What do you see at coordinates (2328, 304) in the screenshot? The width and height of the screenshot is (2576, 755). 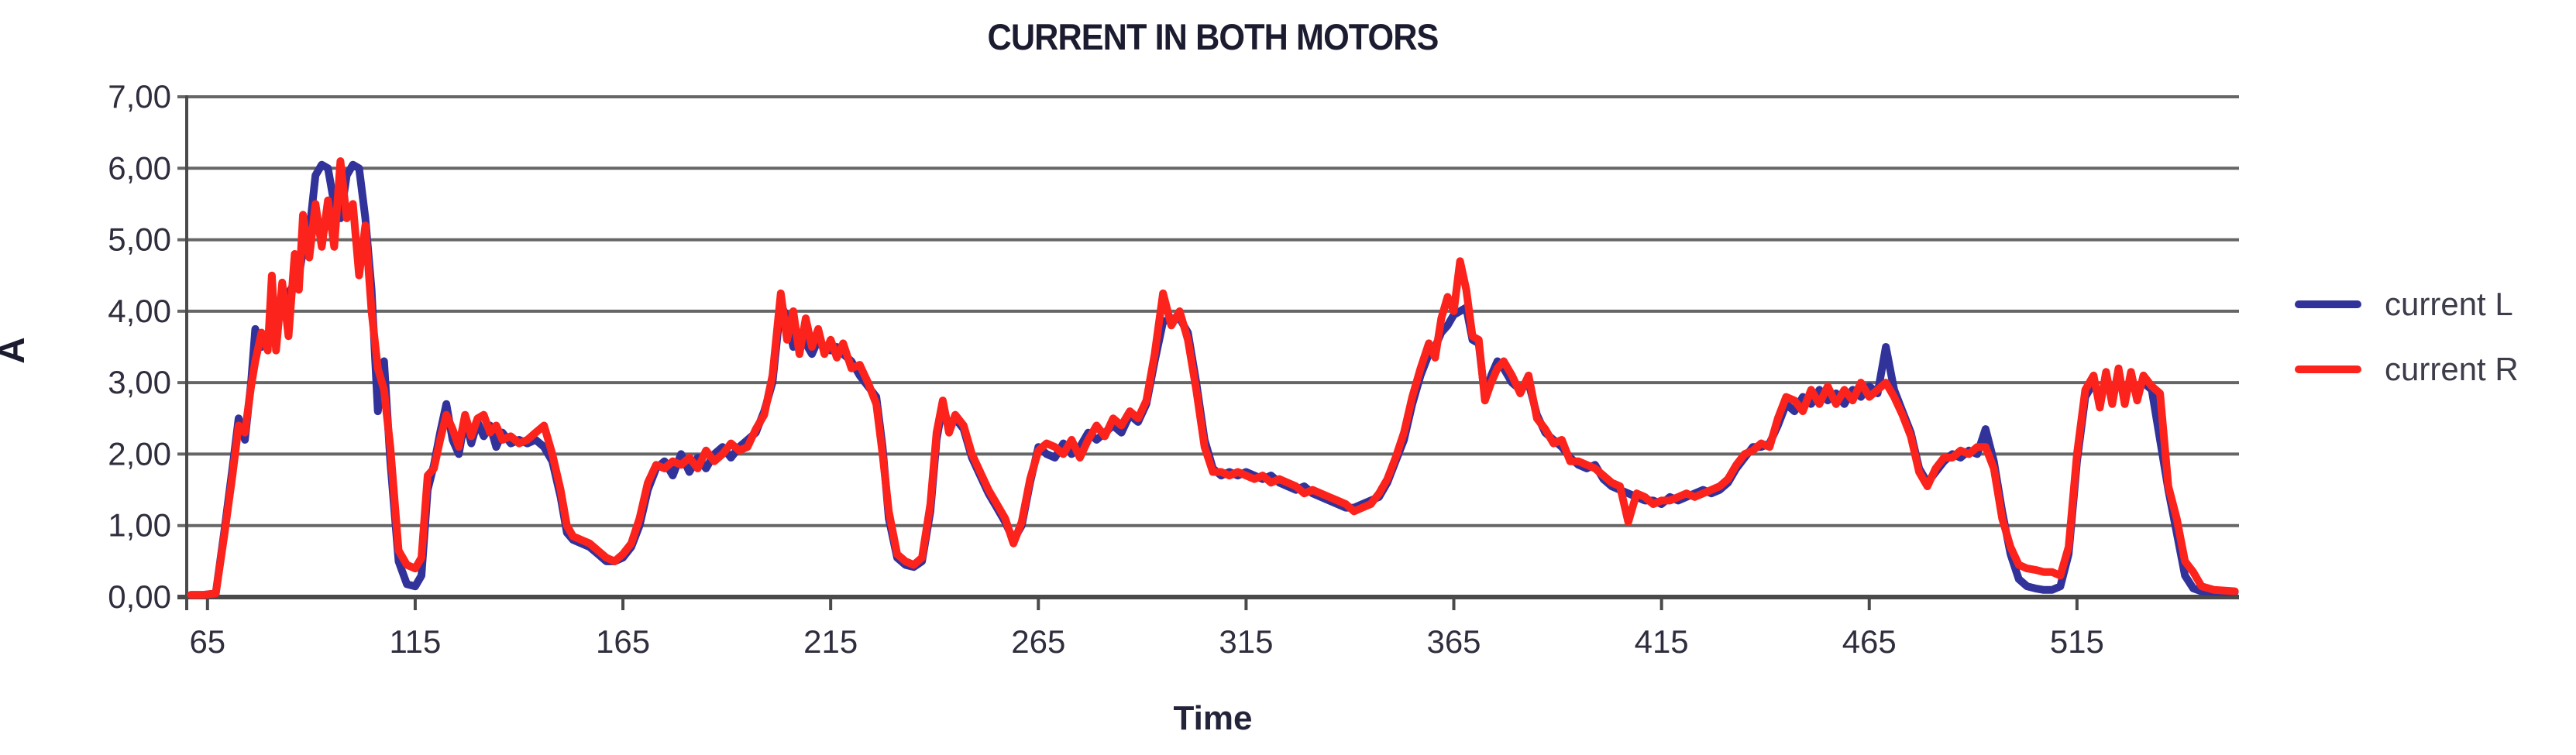 I see `legend-line-swatch-l` at bounding box center [2328, 304].